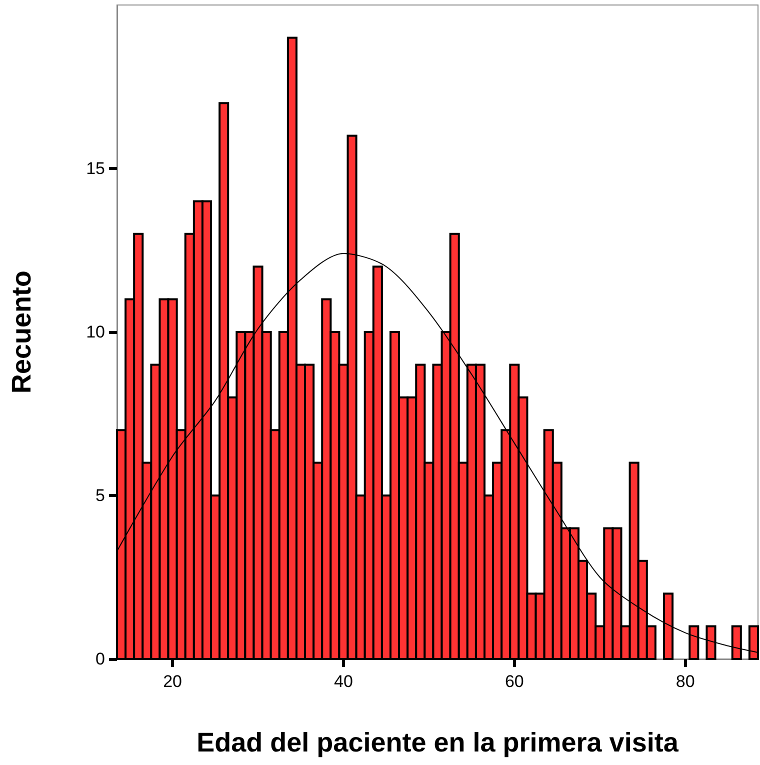  Describe the element at coordinates (514, 681) in the screenshot. I see `x-tick-label: 60` at that location.